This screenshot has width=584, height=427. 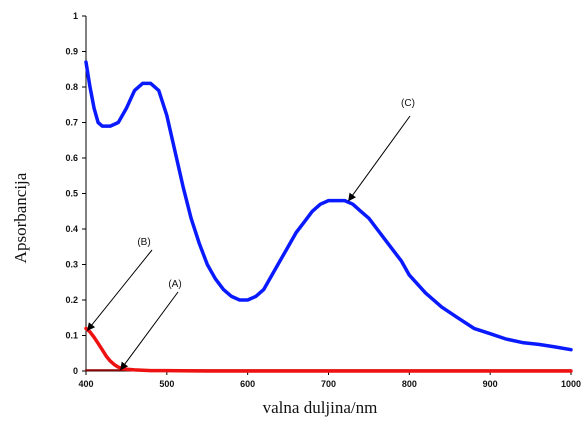 What do you see at coordinates (71, 158) in the screenshot?
I see `y-tick-label: 0.6` at bounding box center [71, 158].